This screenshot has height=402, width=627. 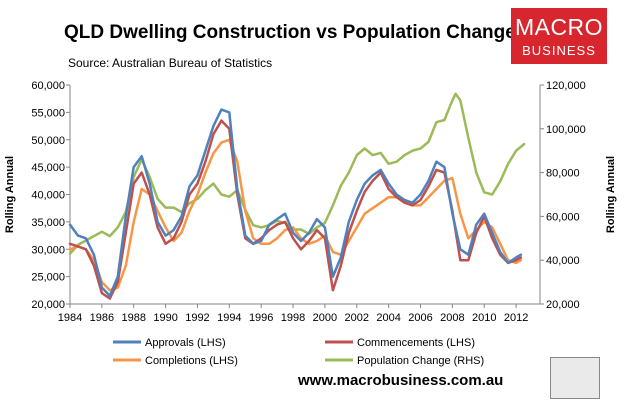 I want to click on x-tick-label: 1992, so click(x=197, y=318).